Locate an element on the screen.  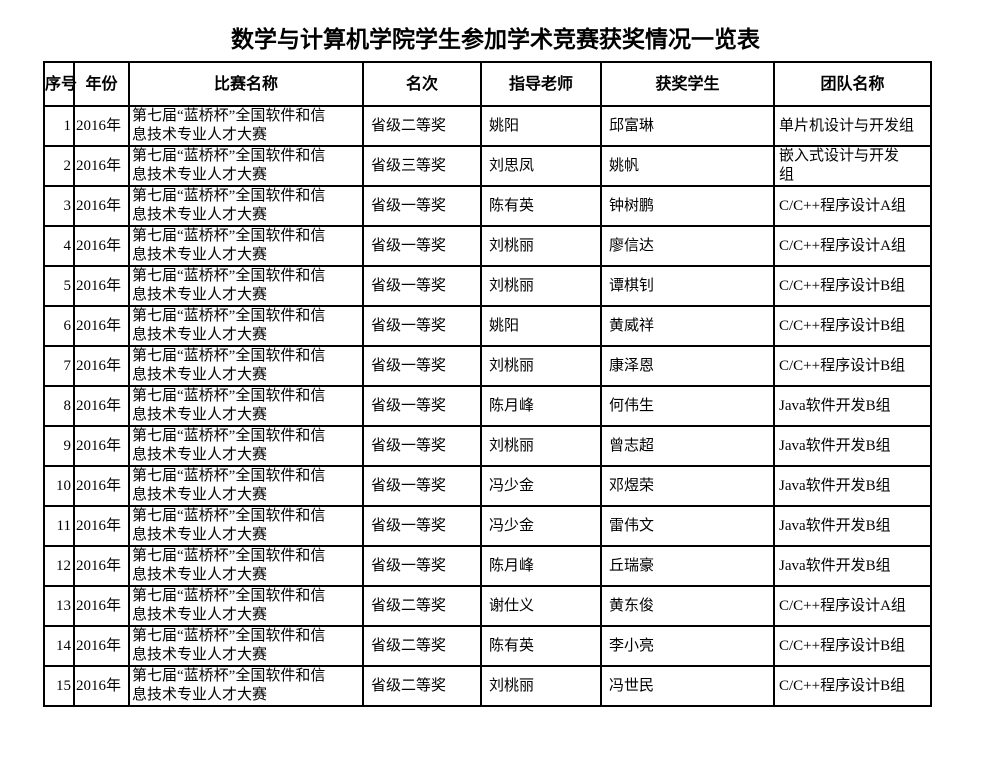
cell-student: 冯世民 is located at coordinates (687, 686).